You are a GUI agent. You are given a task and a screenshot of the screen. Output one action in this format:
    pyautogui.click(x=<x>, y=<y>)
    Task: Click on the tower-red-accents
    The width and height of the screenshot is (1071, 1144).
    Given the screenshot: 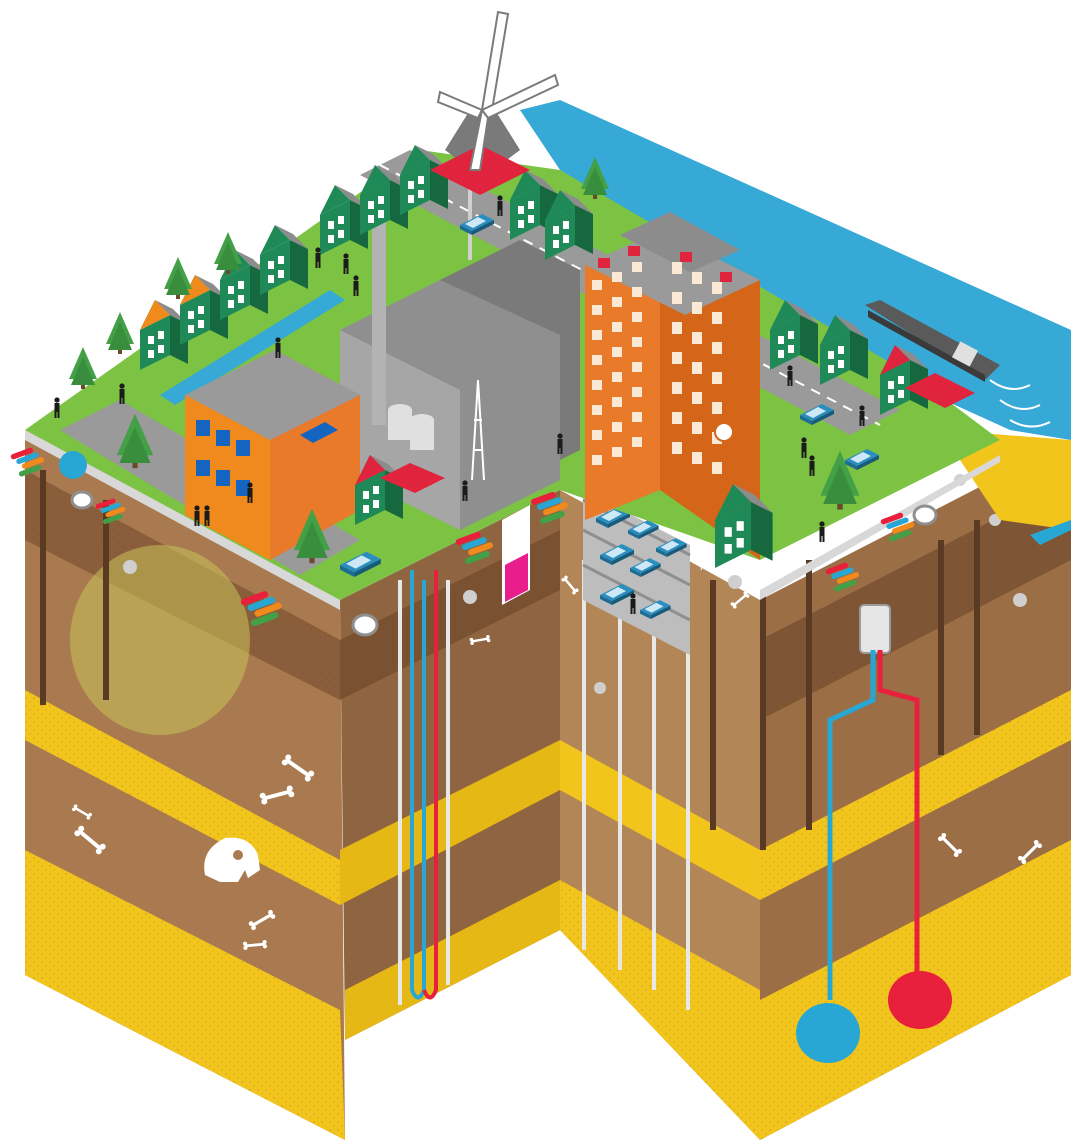 What is the action you would take?
    pyautogui.click(x=665, y=264)
    